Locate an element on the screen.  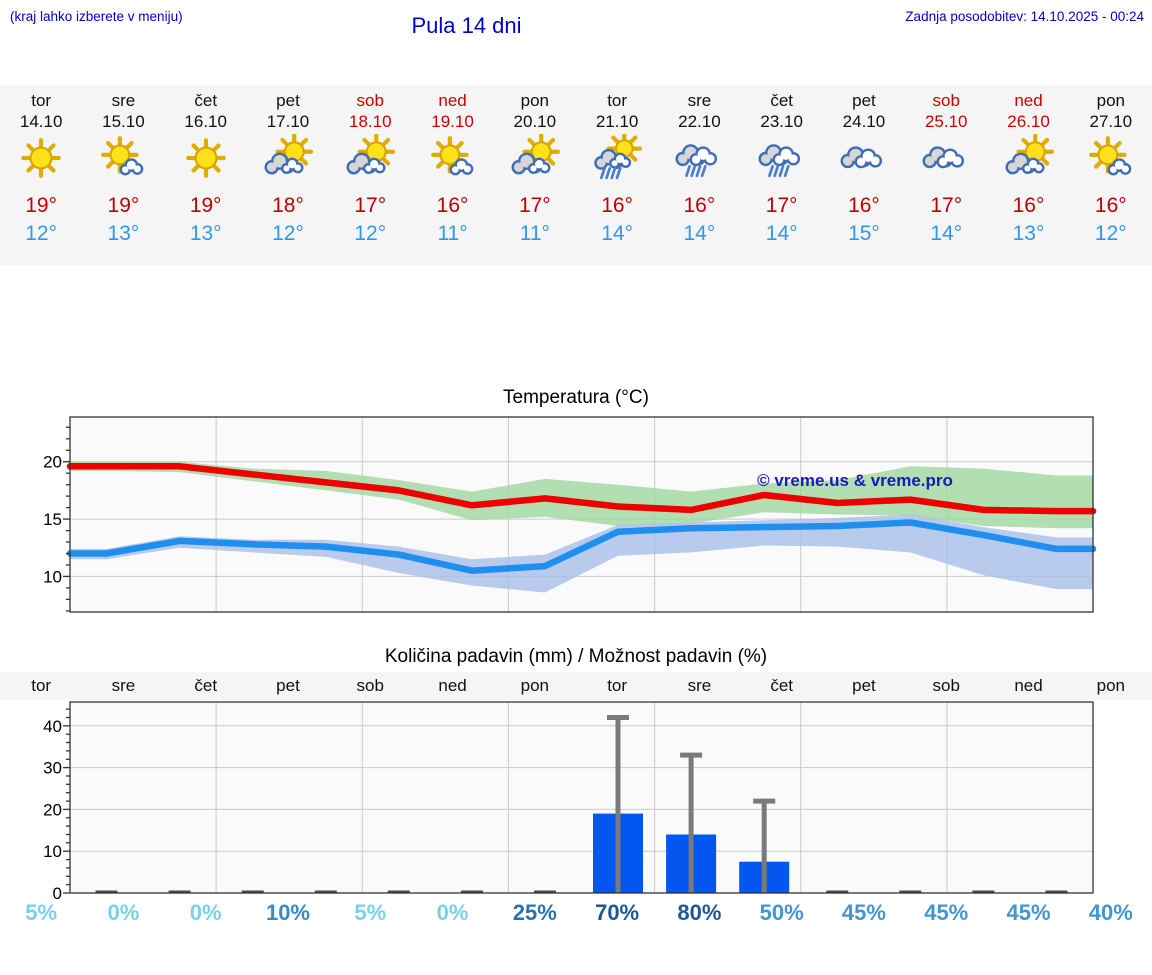
day-date: 26.10 is located at coordinates (1028, 121).